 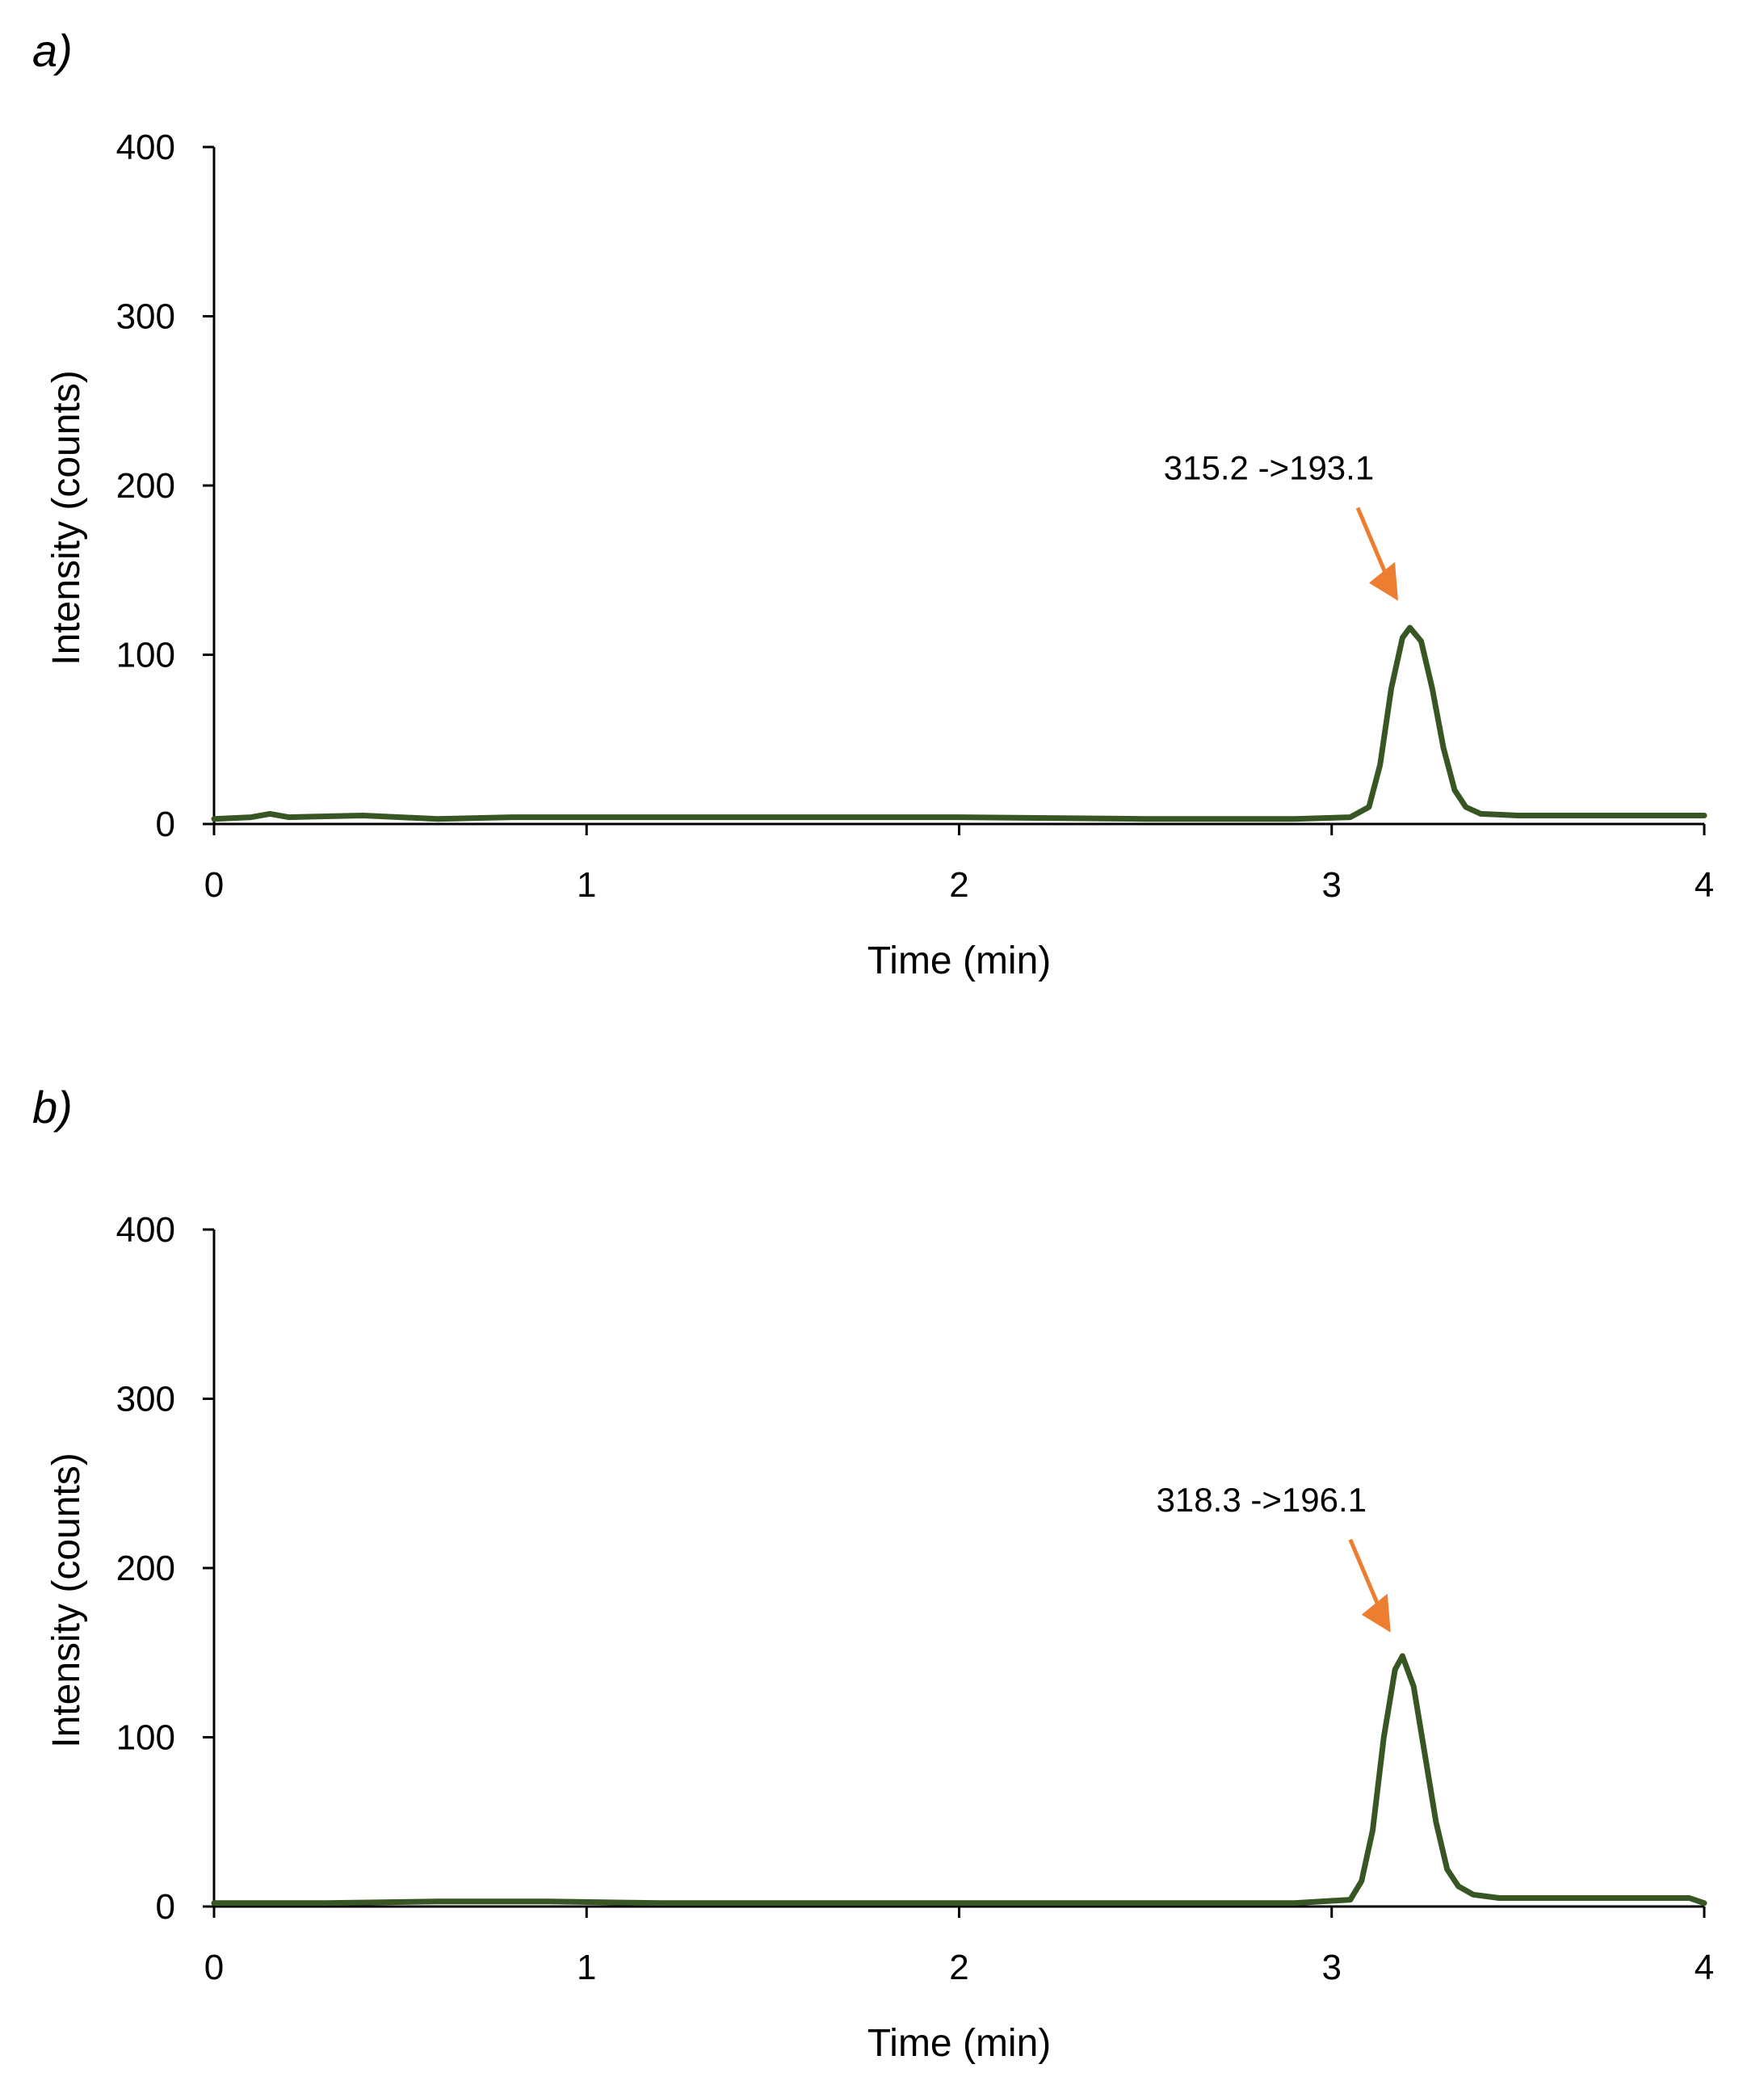 What do you see at coordinates (1262, 1500) in the screenshot?
I see `annotation-label: 318.3 ->196.1` at bounding box center [1262, 1500].